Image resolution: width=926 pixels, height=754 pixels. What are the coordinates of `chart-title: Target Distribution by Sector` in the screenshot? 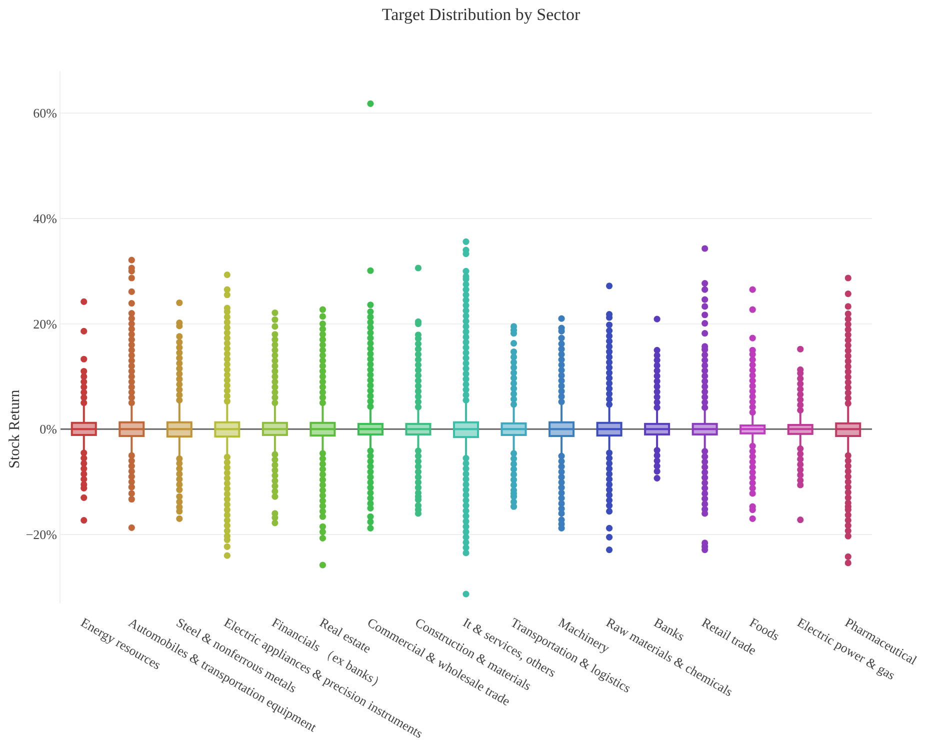 It's located at (481, 14).